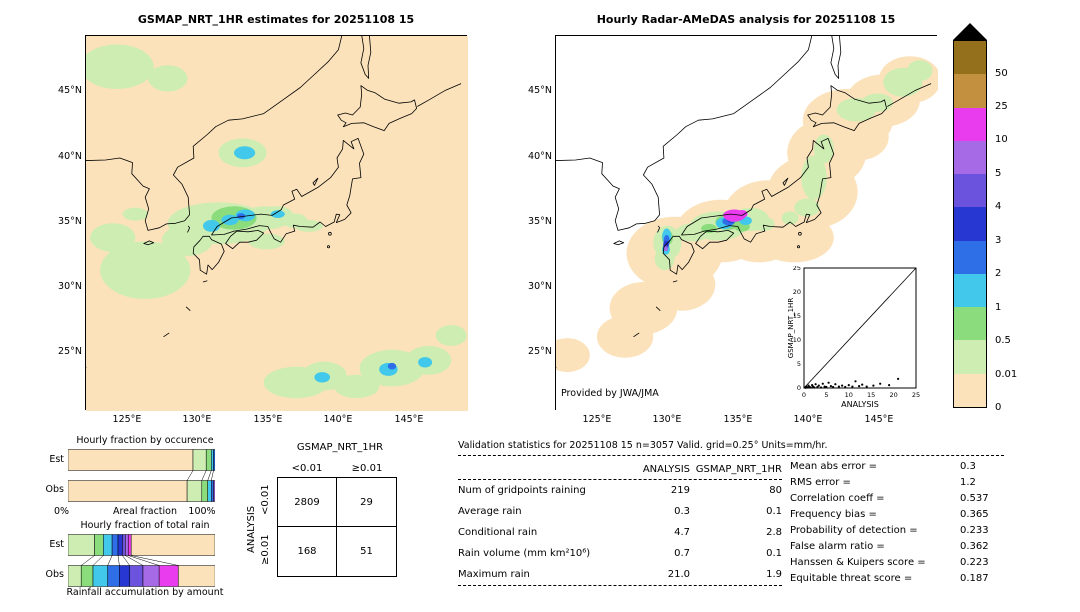 This screenshot has height=612, width=1080. Describe the element at coordinates (889, 514) in the screenshot. I see `score-row: Frequency bias = 0.365` at that location.